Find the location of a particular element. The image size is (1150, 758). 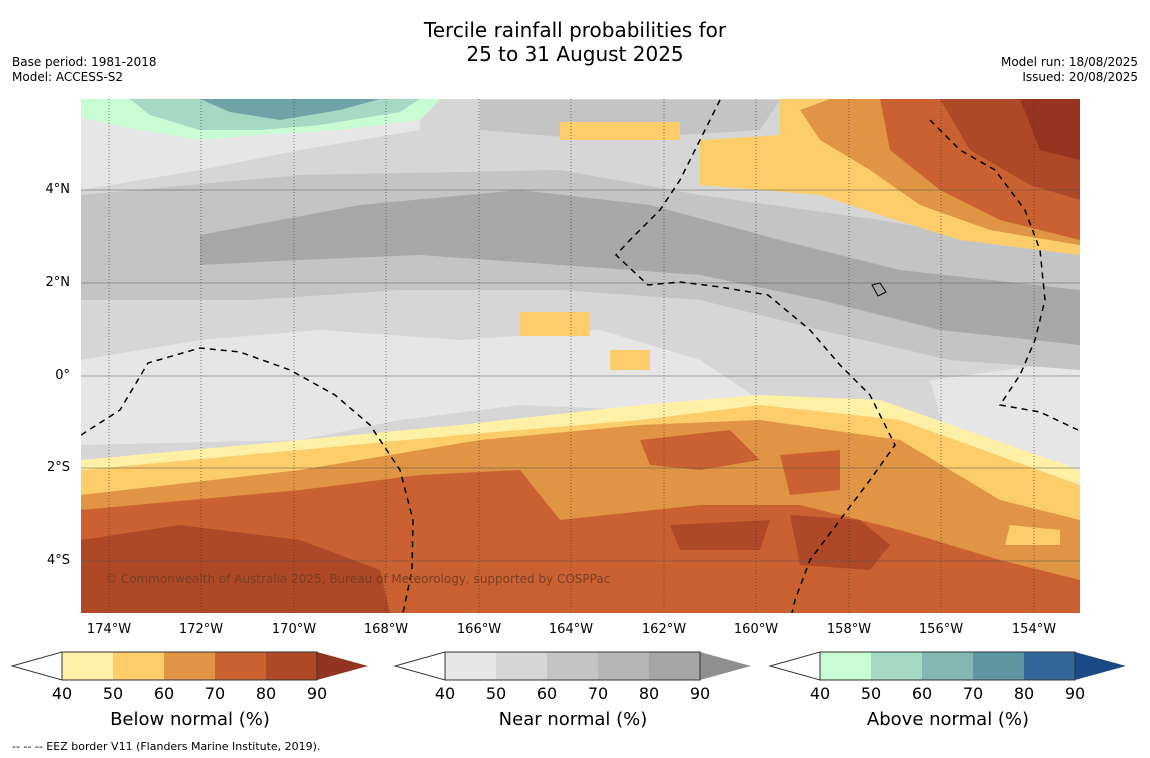

cb-above-tick: 90 is located at coordinates (1075, 693).